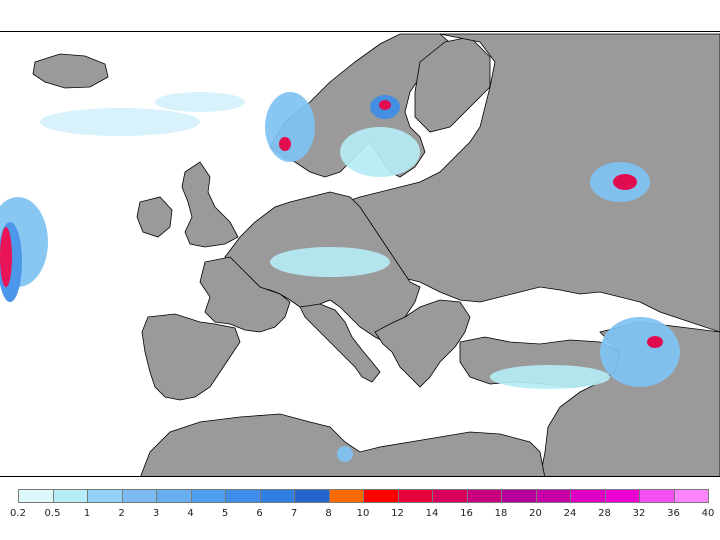 This screenshot has height=540, width=720. Describe the element at coordinates (121, 513) in the screenshot. I see `legend-tick-label: 2` at that location.